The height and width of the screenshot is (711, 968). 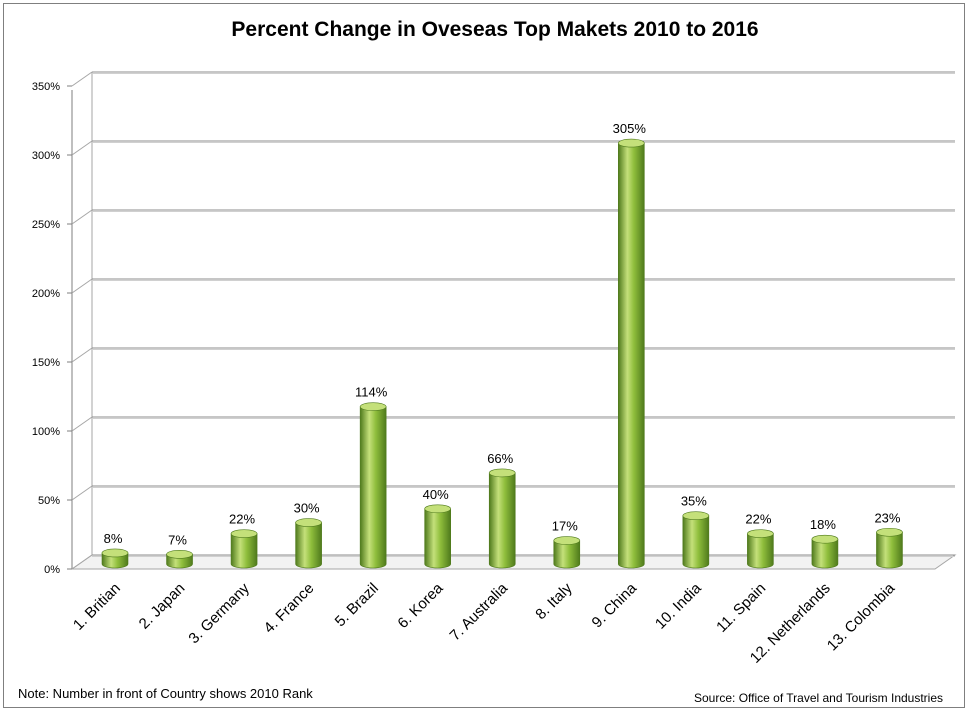 What do you see at coordinates (357, 605) in the screenshot?
I see `x-tick-label: 5. Brazil` at bounding box center [357, 605].